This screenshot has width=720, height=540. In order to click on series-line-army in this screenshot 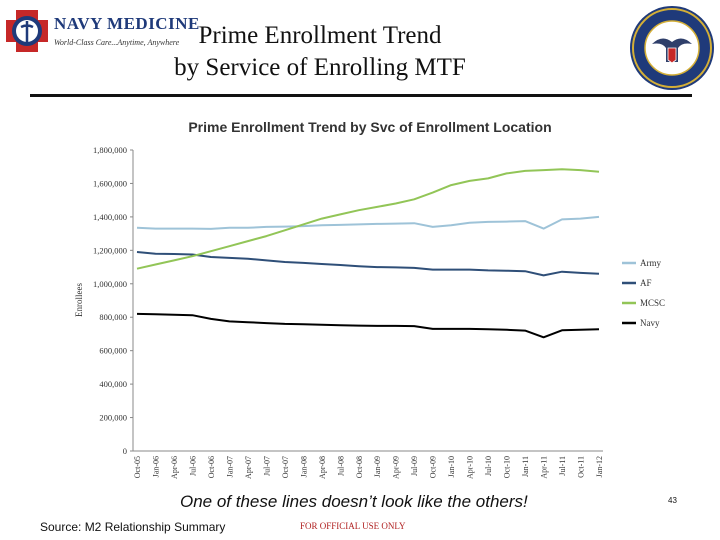, I will do `click(368, 222)`.